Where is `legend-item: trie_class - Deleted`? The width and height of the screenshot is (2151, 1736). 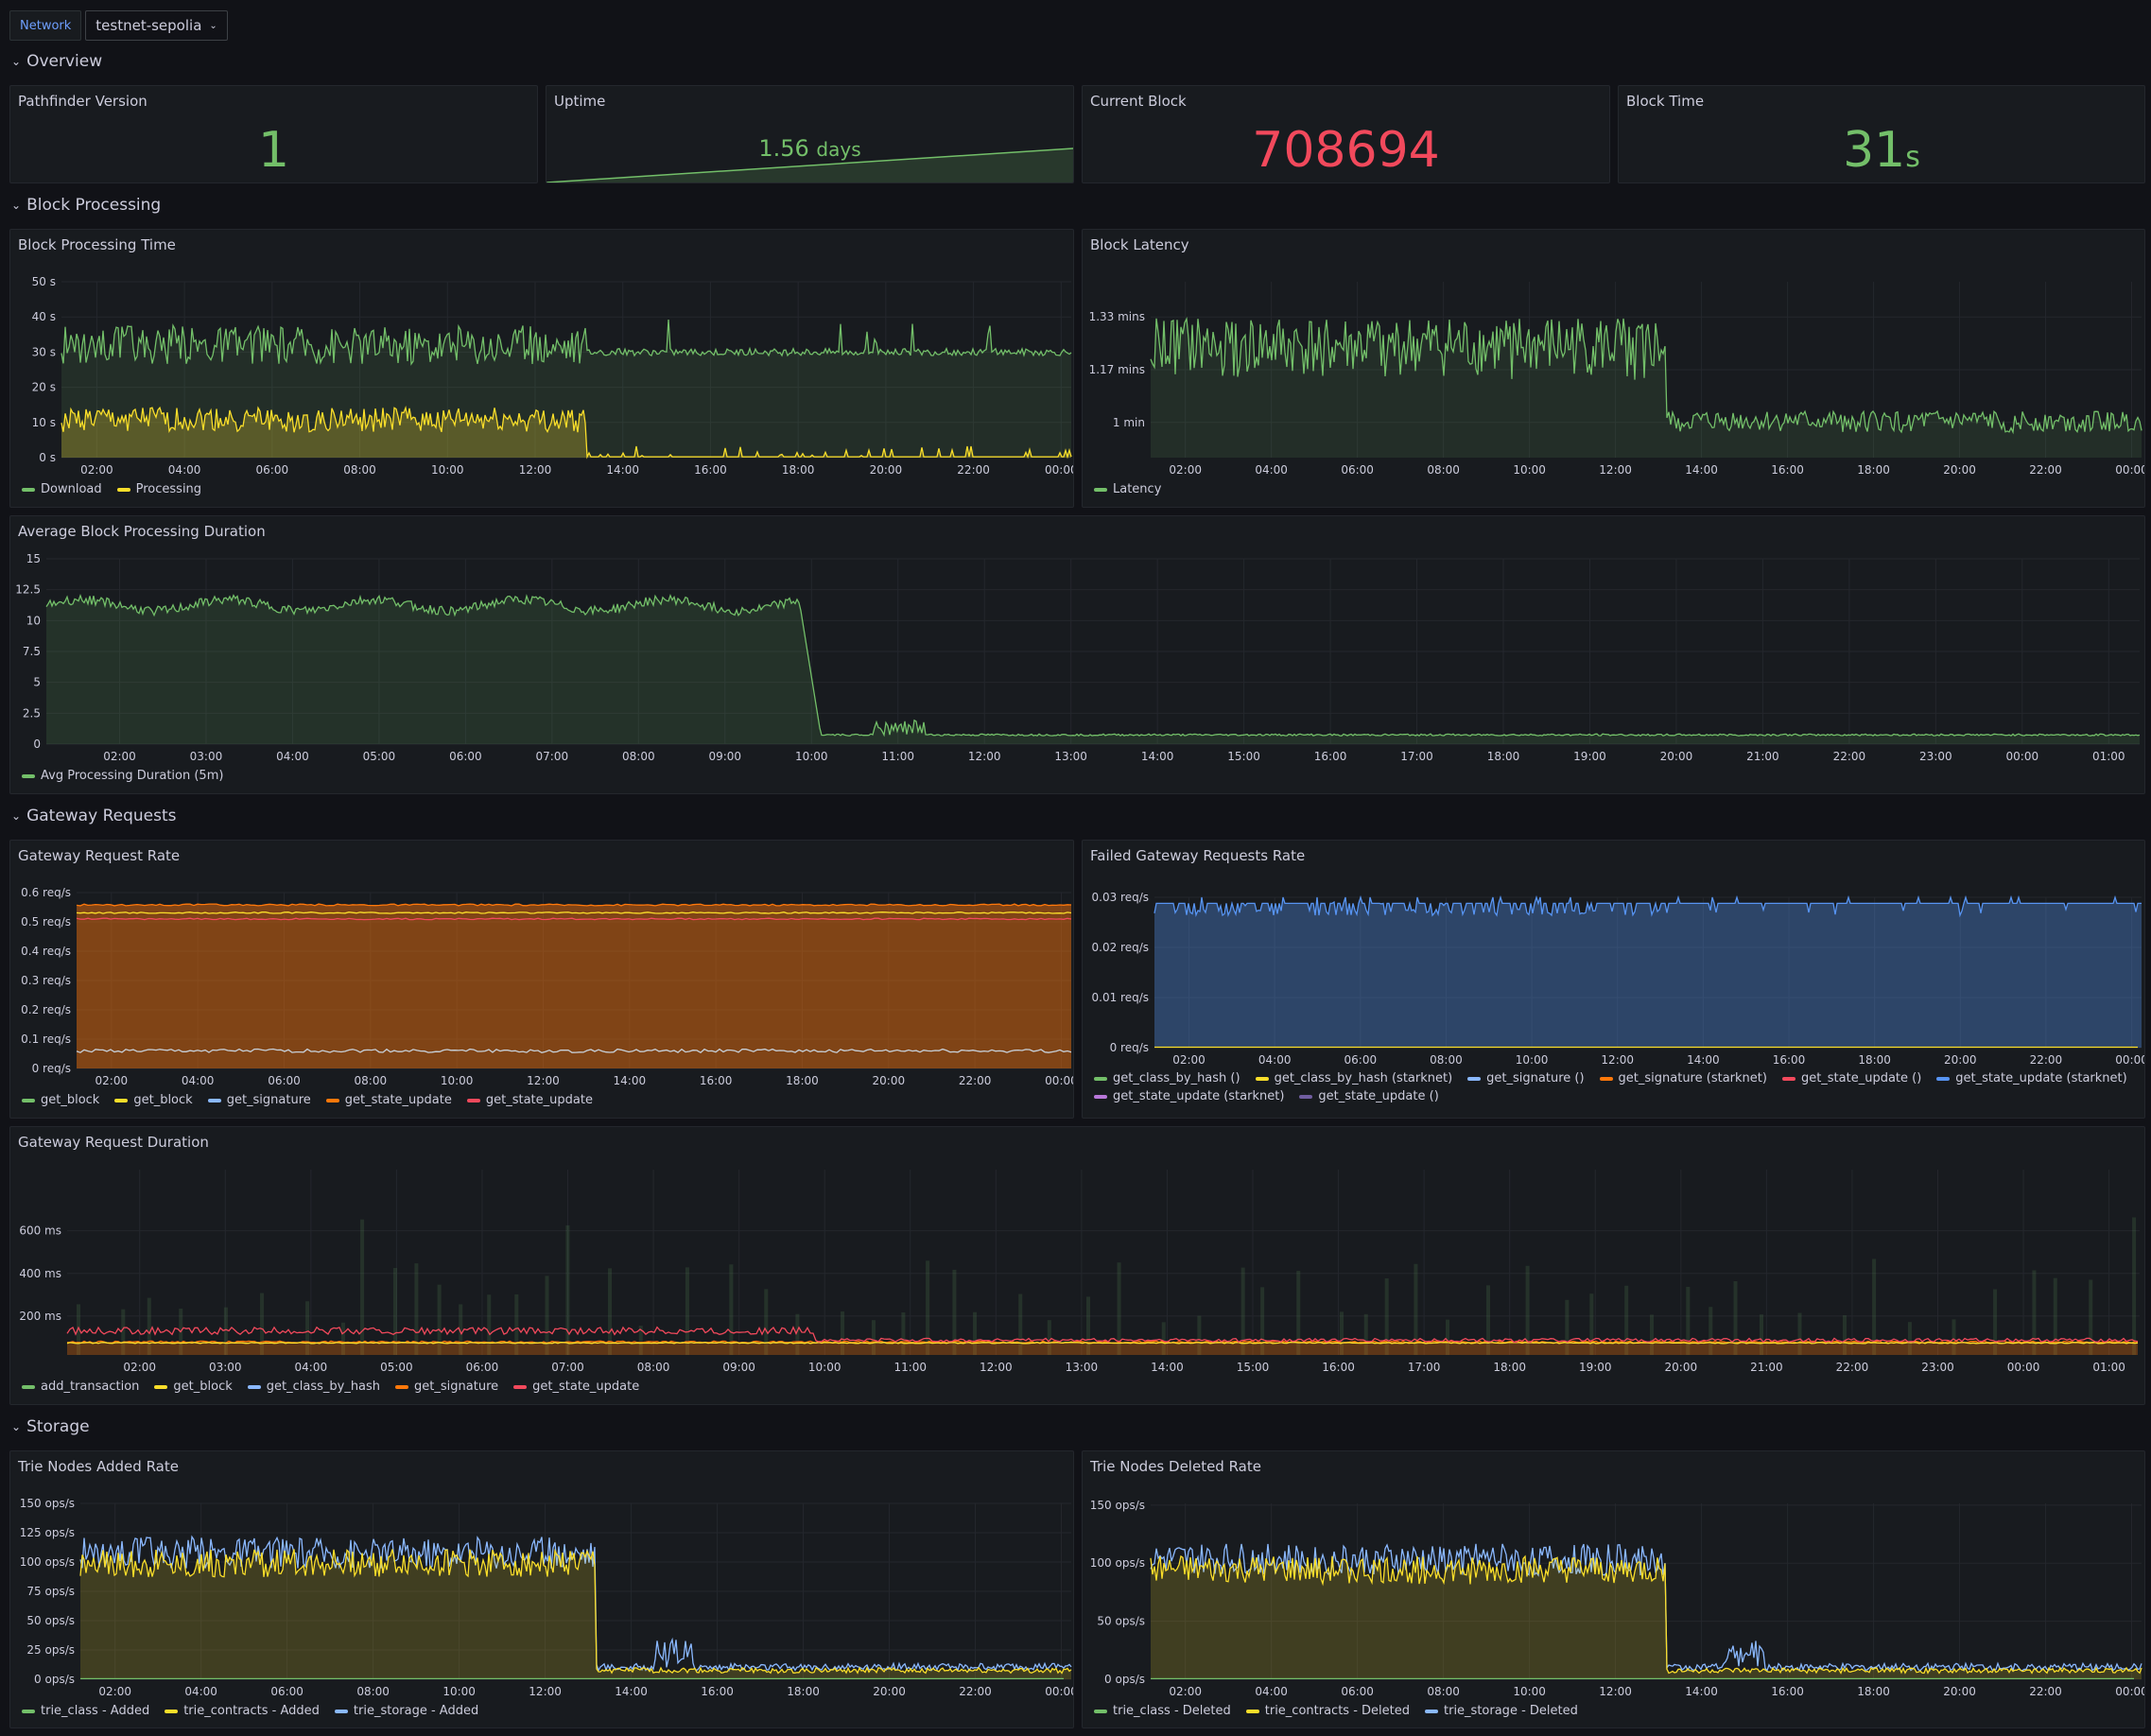 legend-item: trie_class - Deleted is located at coordinates (1162, 1711).